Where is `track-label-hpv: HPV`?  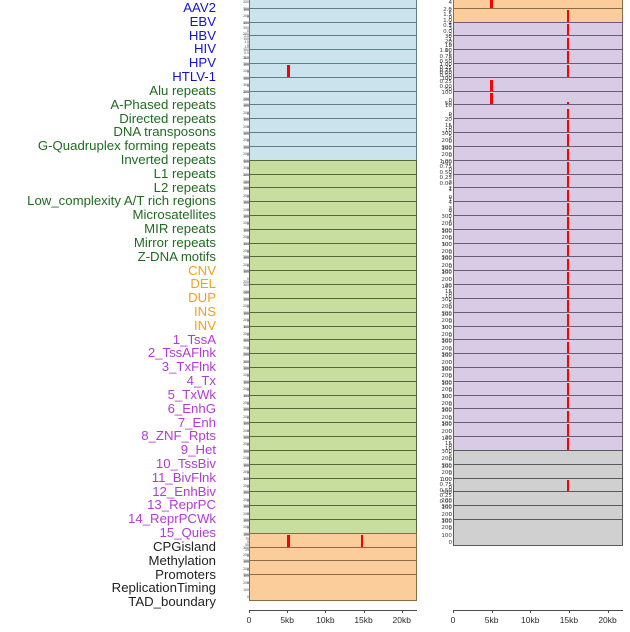 track-label-hpv: HPV is located at coordinates (202, 63).